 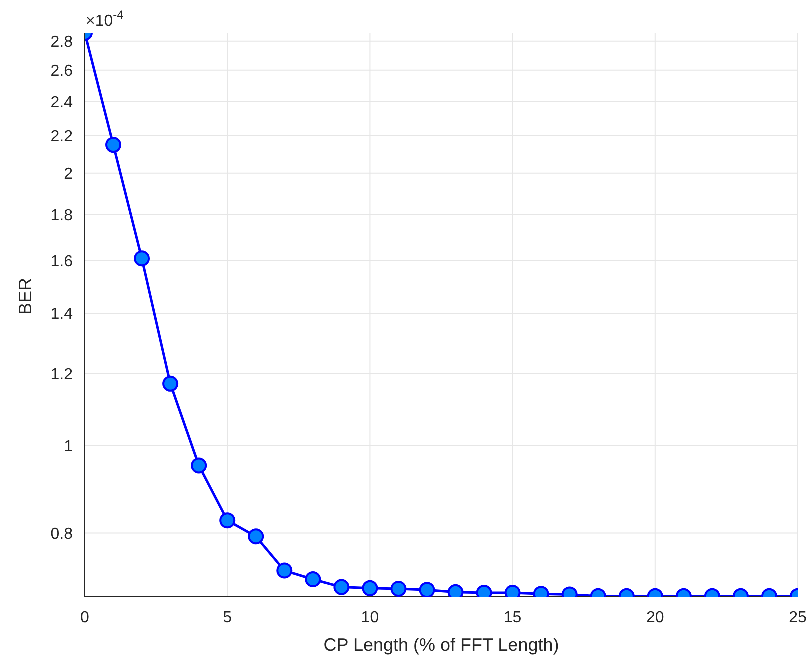 What do you see at coordinates (655, 617) in the screenshot?
I see `x-tick-label: 20` at bounding box center [655, 617].